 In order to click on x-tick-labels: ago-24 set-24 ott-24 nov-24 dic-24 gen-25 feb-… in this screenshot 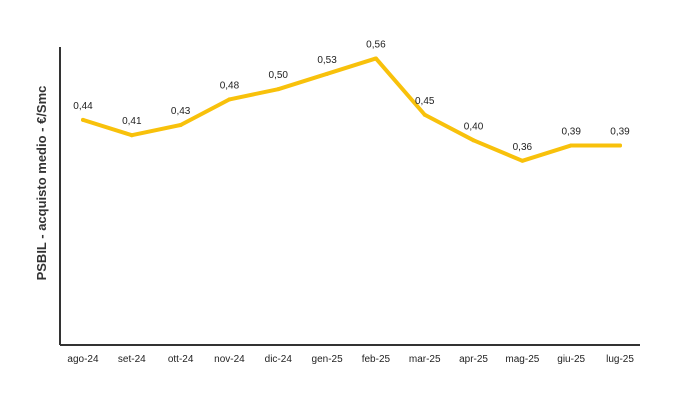, I will do `click(350, 359)`.